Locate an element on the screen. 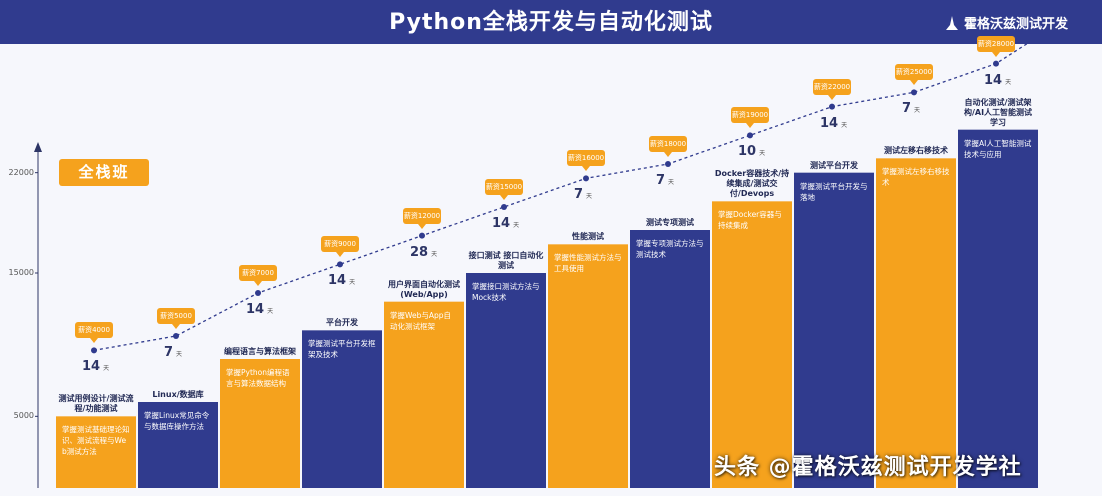 The height and width of the screenshot is (496, 1102). days-label: 10 天 is located at coordinates (751, 151).